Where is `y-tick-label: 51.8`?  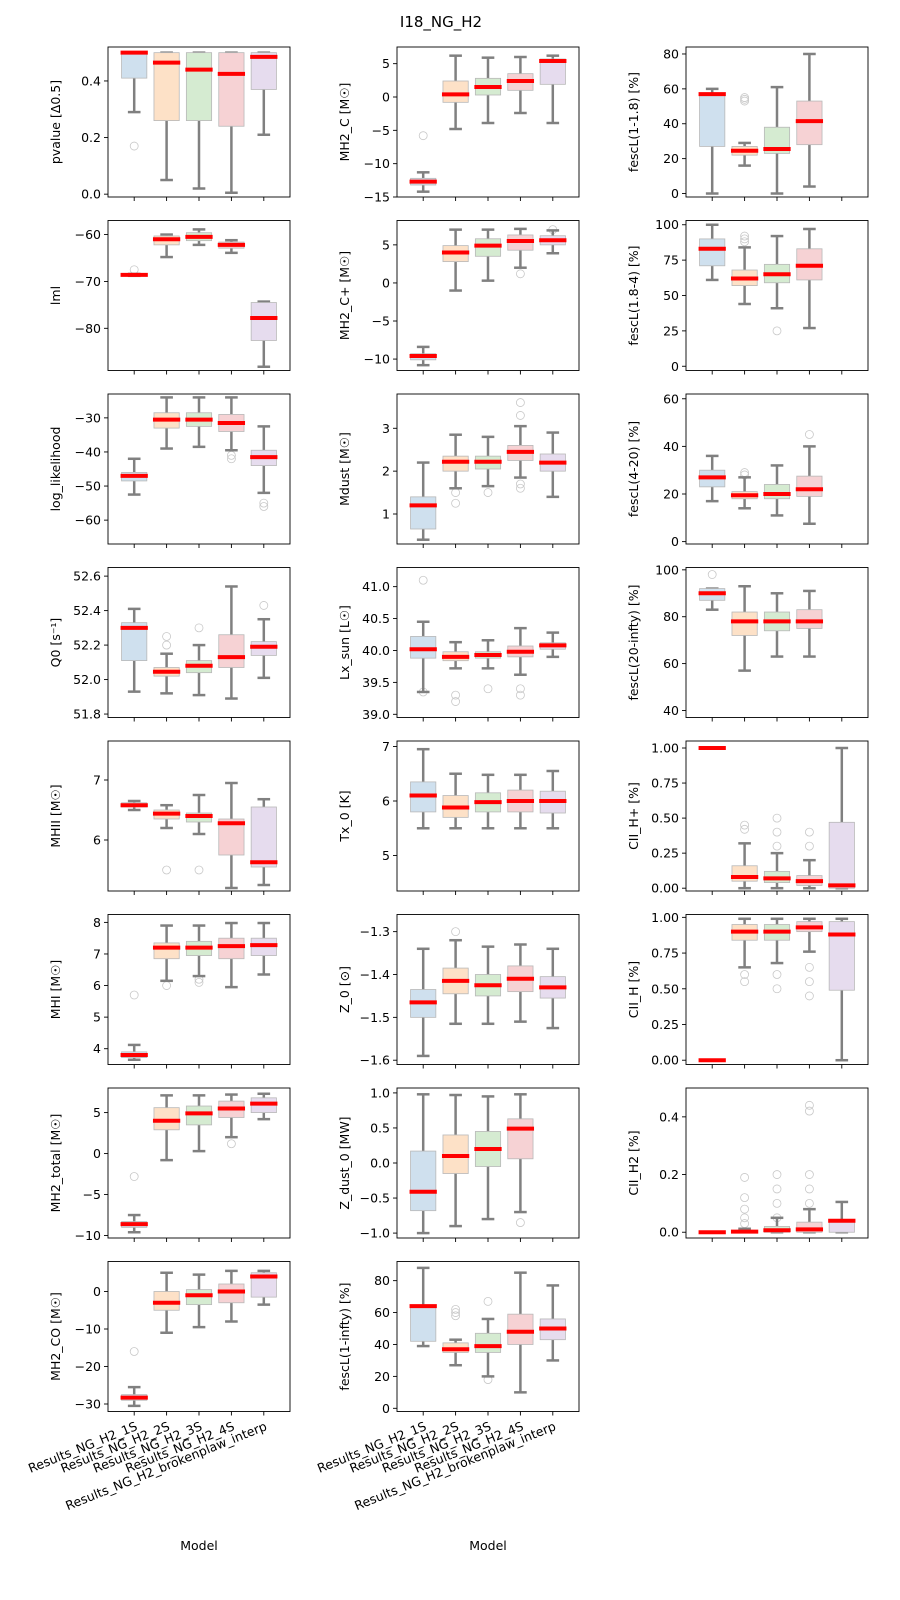 y-tick-label: 51.8 is located at coordinates (87, 714).